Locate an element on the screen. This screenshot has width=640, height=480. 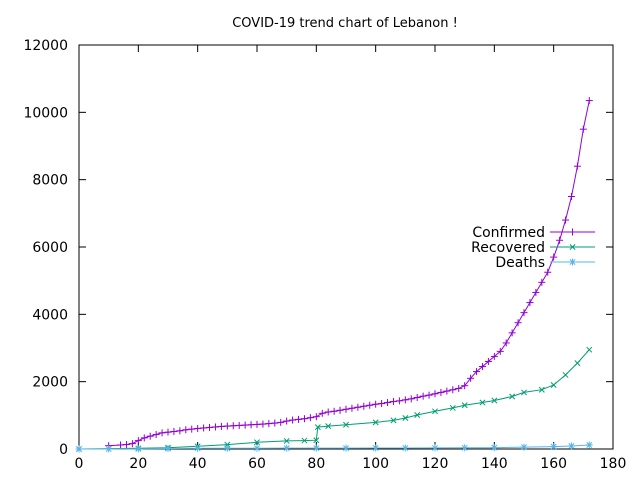
x-tick-label: 20 is located at coordinates (138, 464).